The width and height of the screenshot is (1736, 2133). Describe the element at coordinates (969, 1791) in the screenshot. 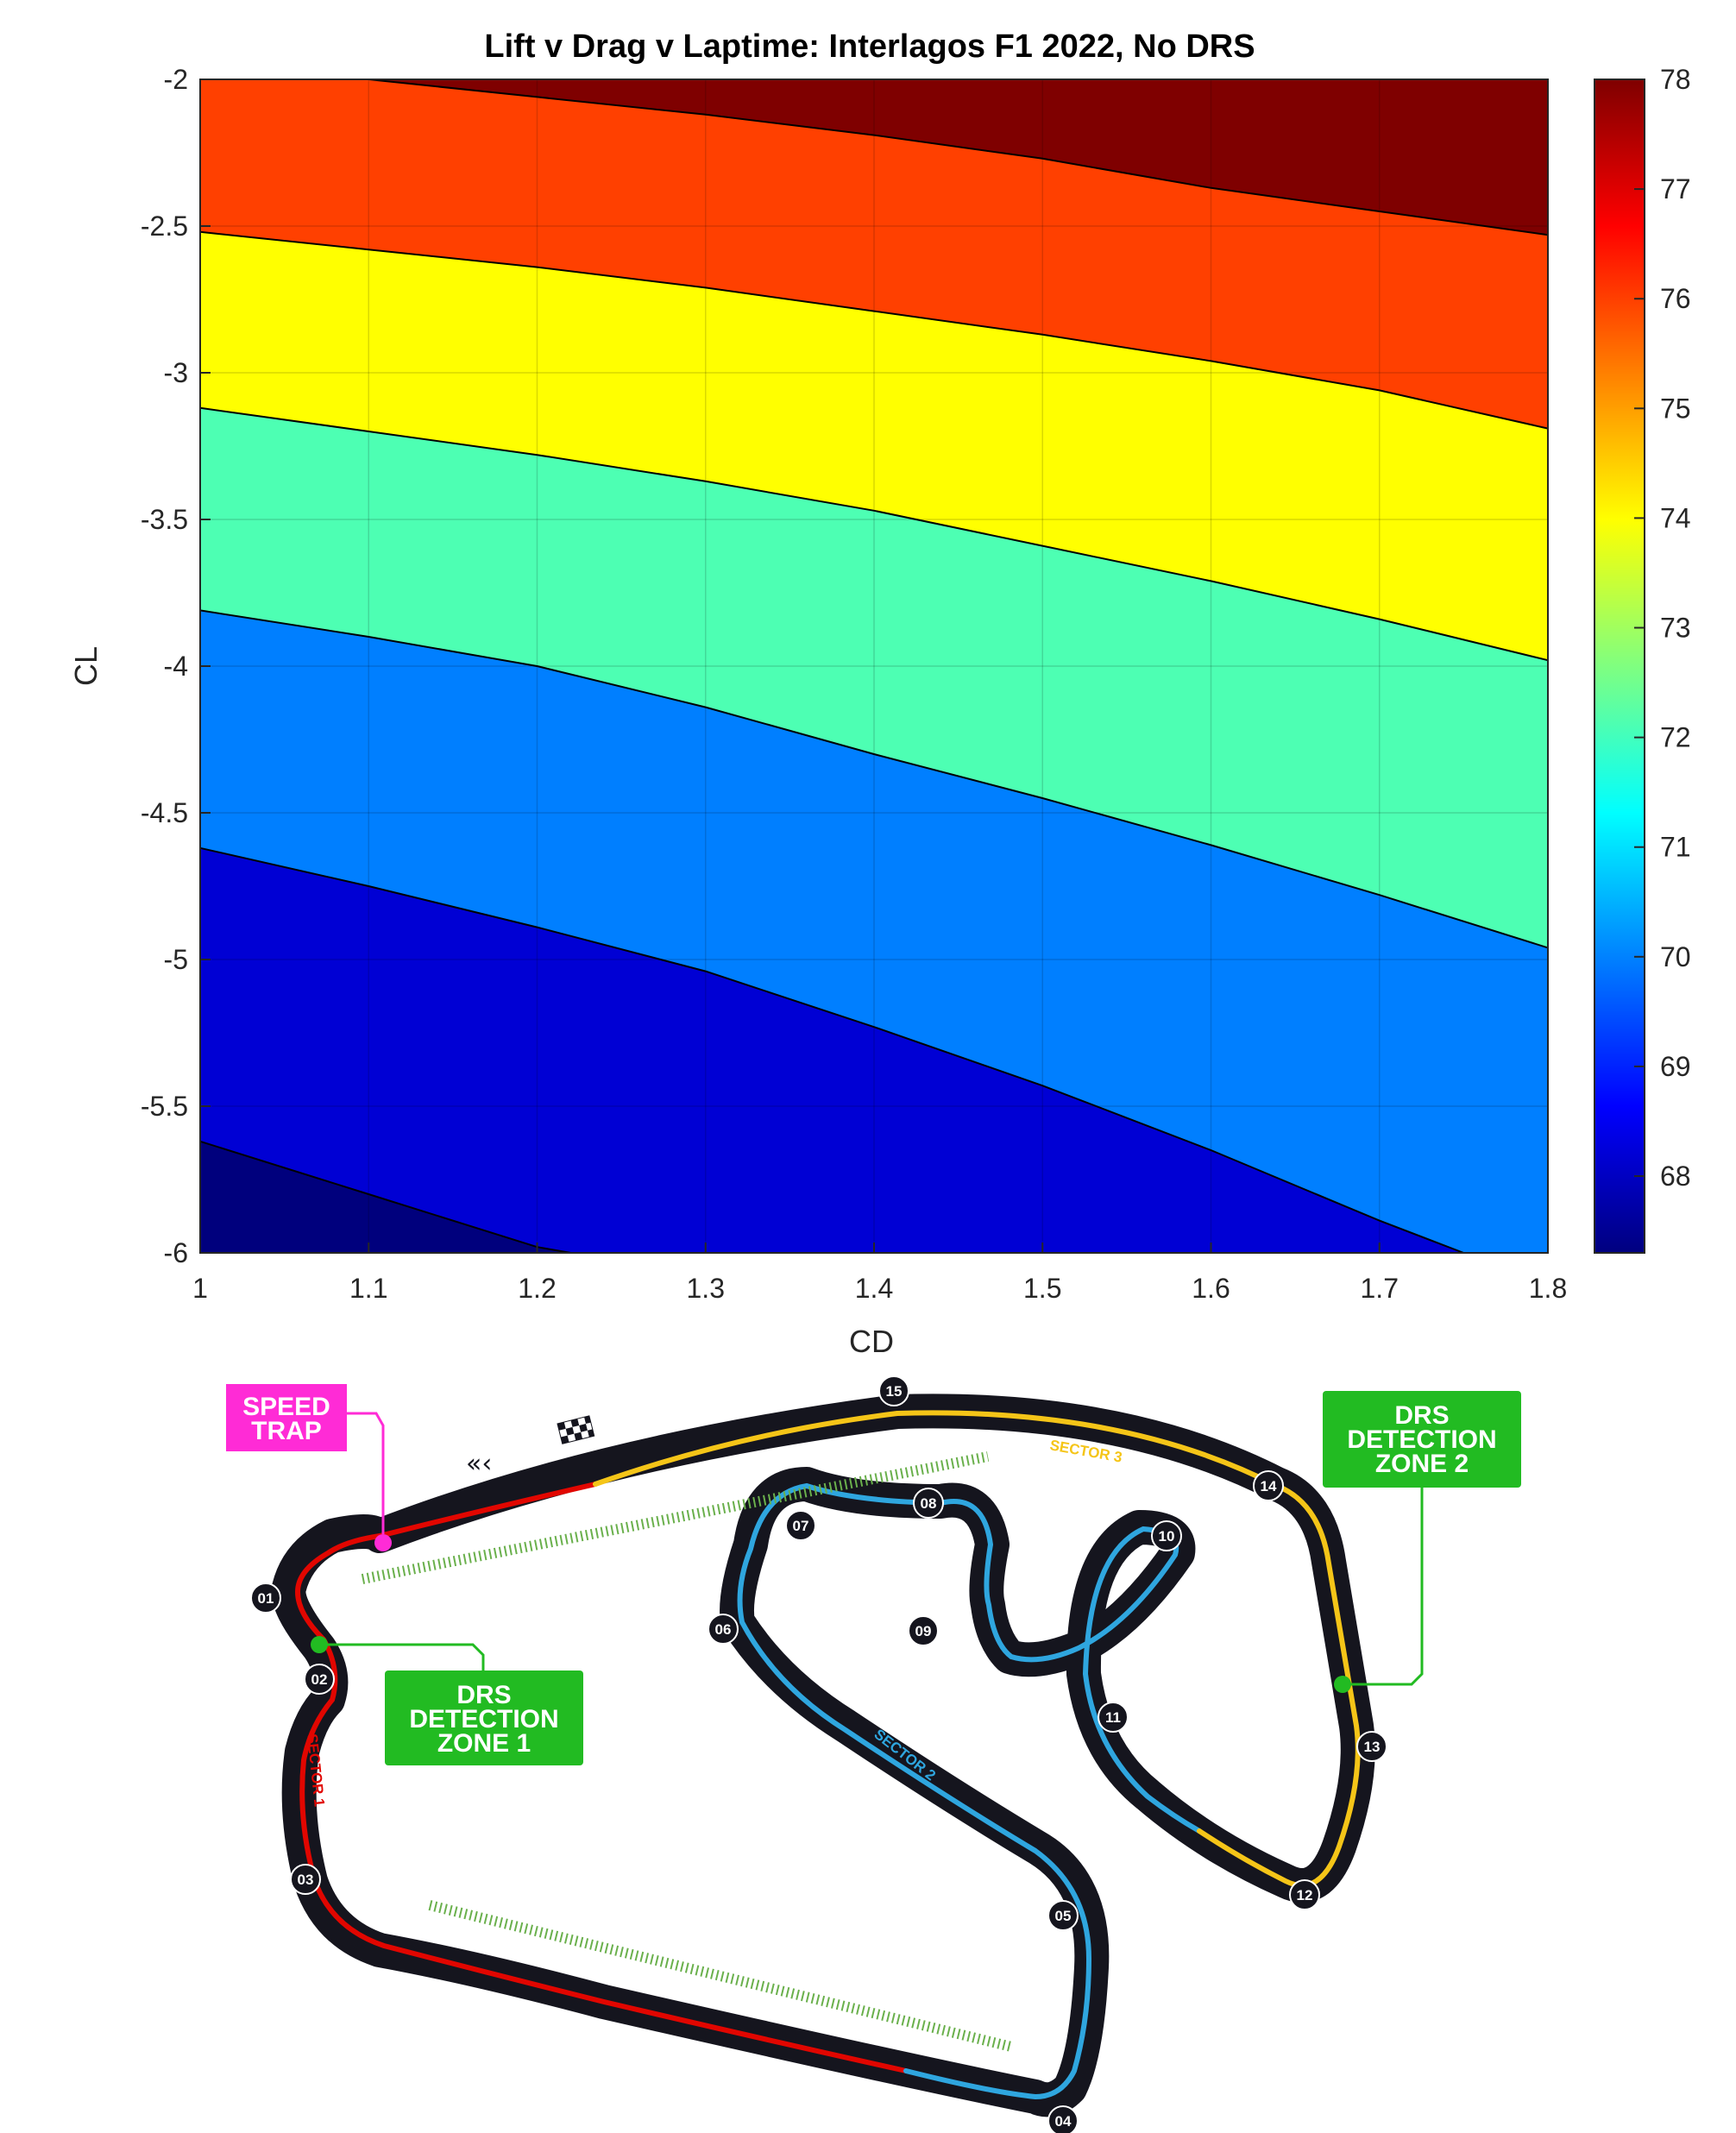

I see `sector-2-line` at that location.